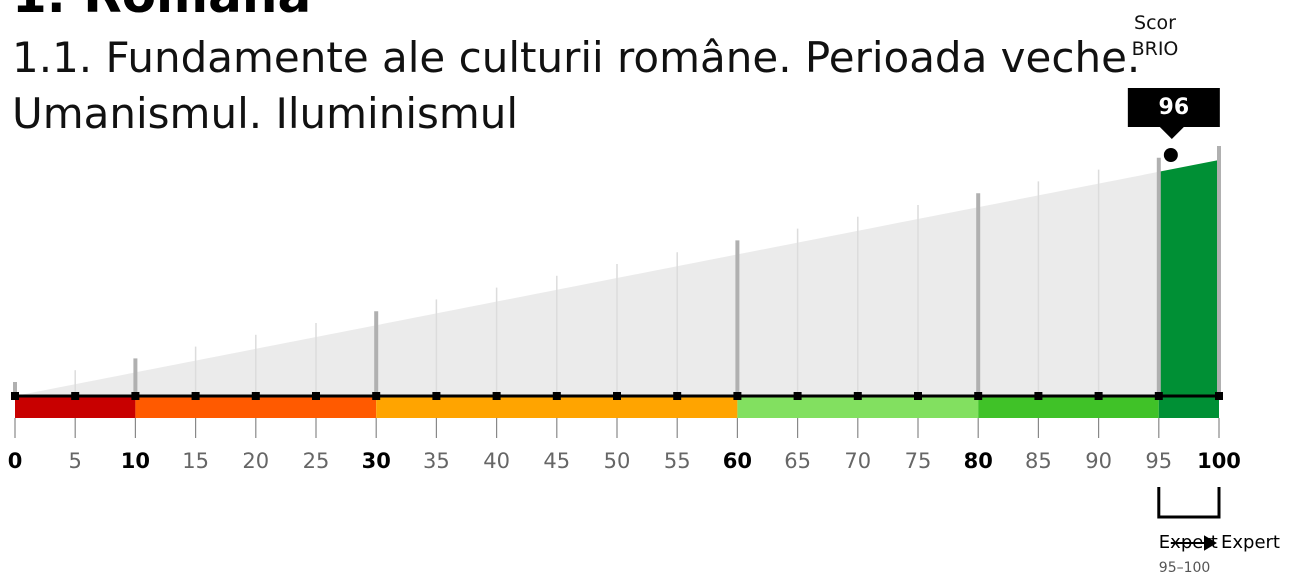 The width and height of the screenshot is (1290, 576). What do you see at coordinates (436, 461) in the screenshot?
I see `x-tick-label: 35` at bounding box center [436, 461].